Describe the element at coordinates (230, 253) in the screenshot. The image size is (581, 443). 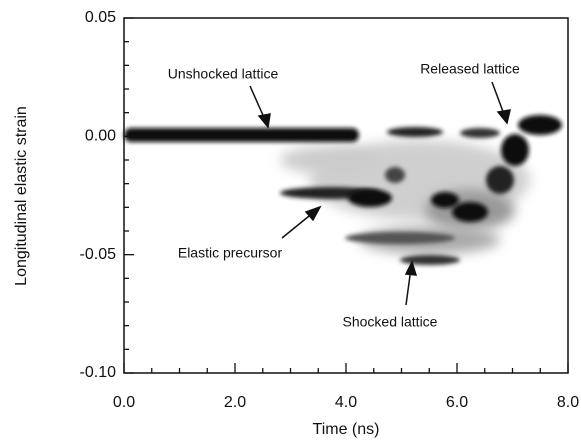
I see `annotation: Elastic precursor` at that location.